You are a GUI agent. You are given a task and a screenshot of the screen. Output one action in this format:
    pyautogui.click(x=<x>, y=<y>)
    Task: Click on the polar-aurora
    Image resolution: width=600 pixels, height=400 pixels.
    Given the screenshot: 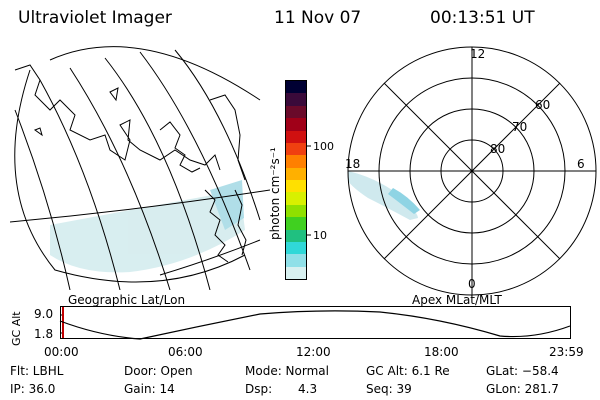 What is the action you would take?
    pyautogui.click(x=384, y=195)
    